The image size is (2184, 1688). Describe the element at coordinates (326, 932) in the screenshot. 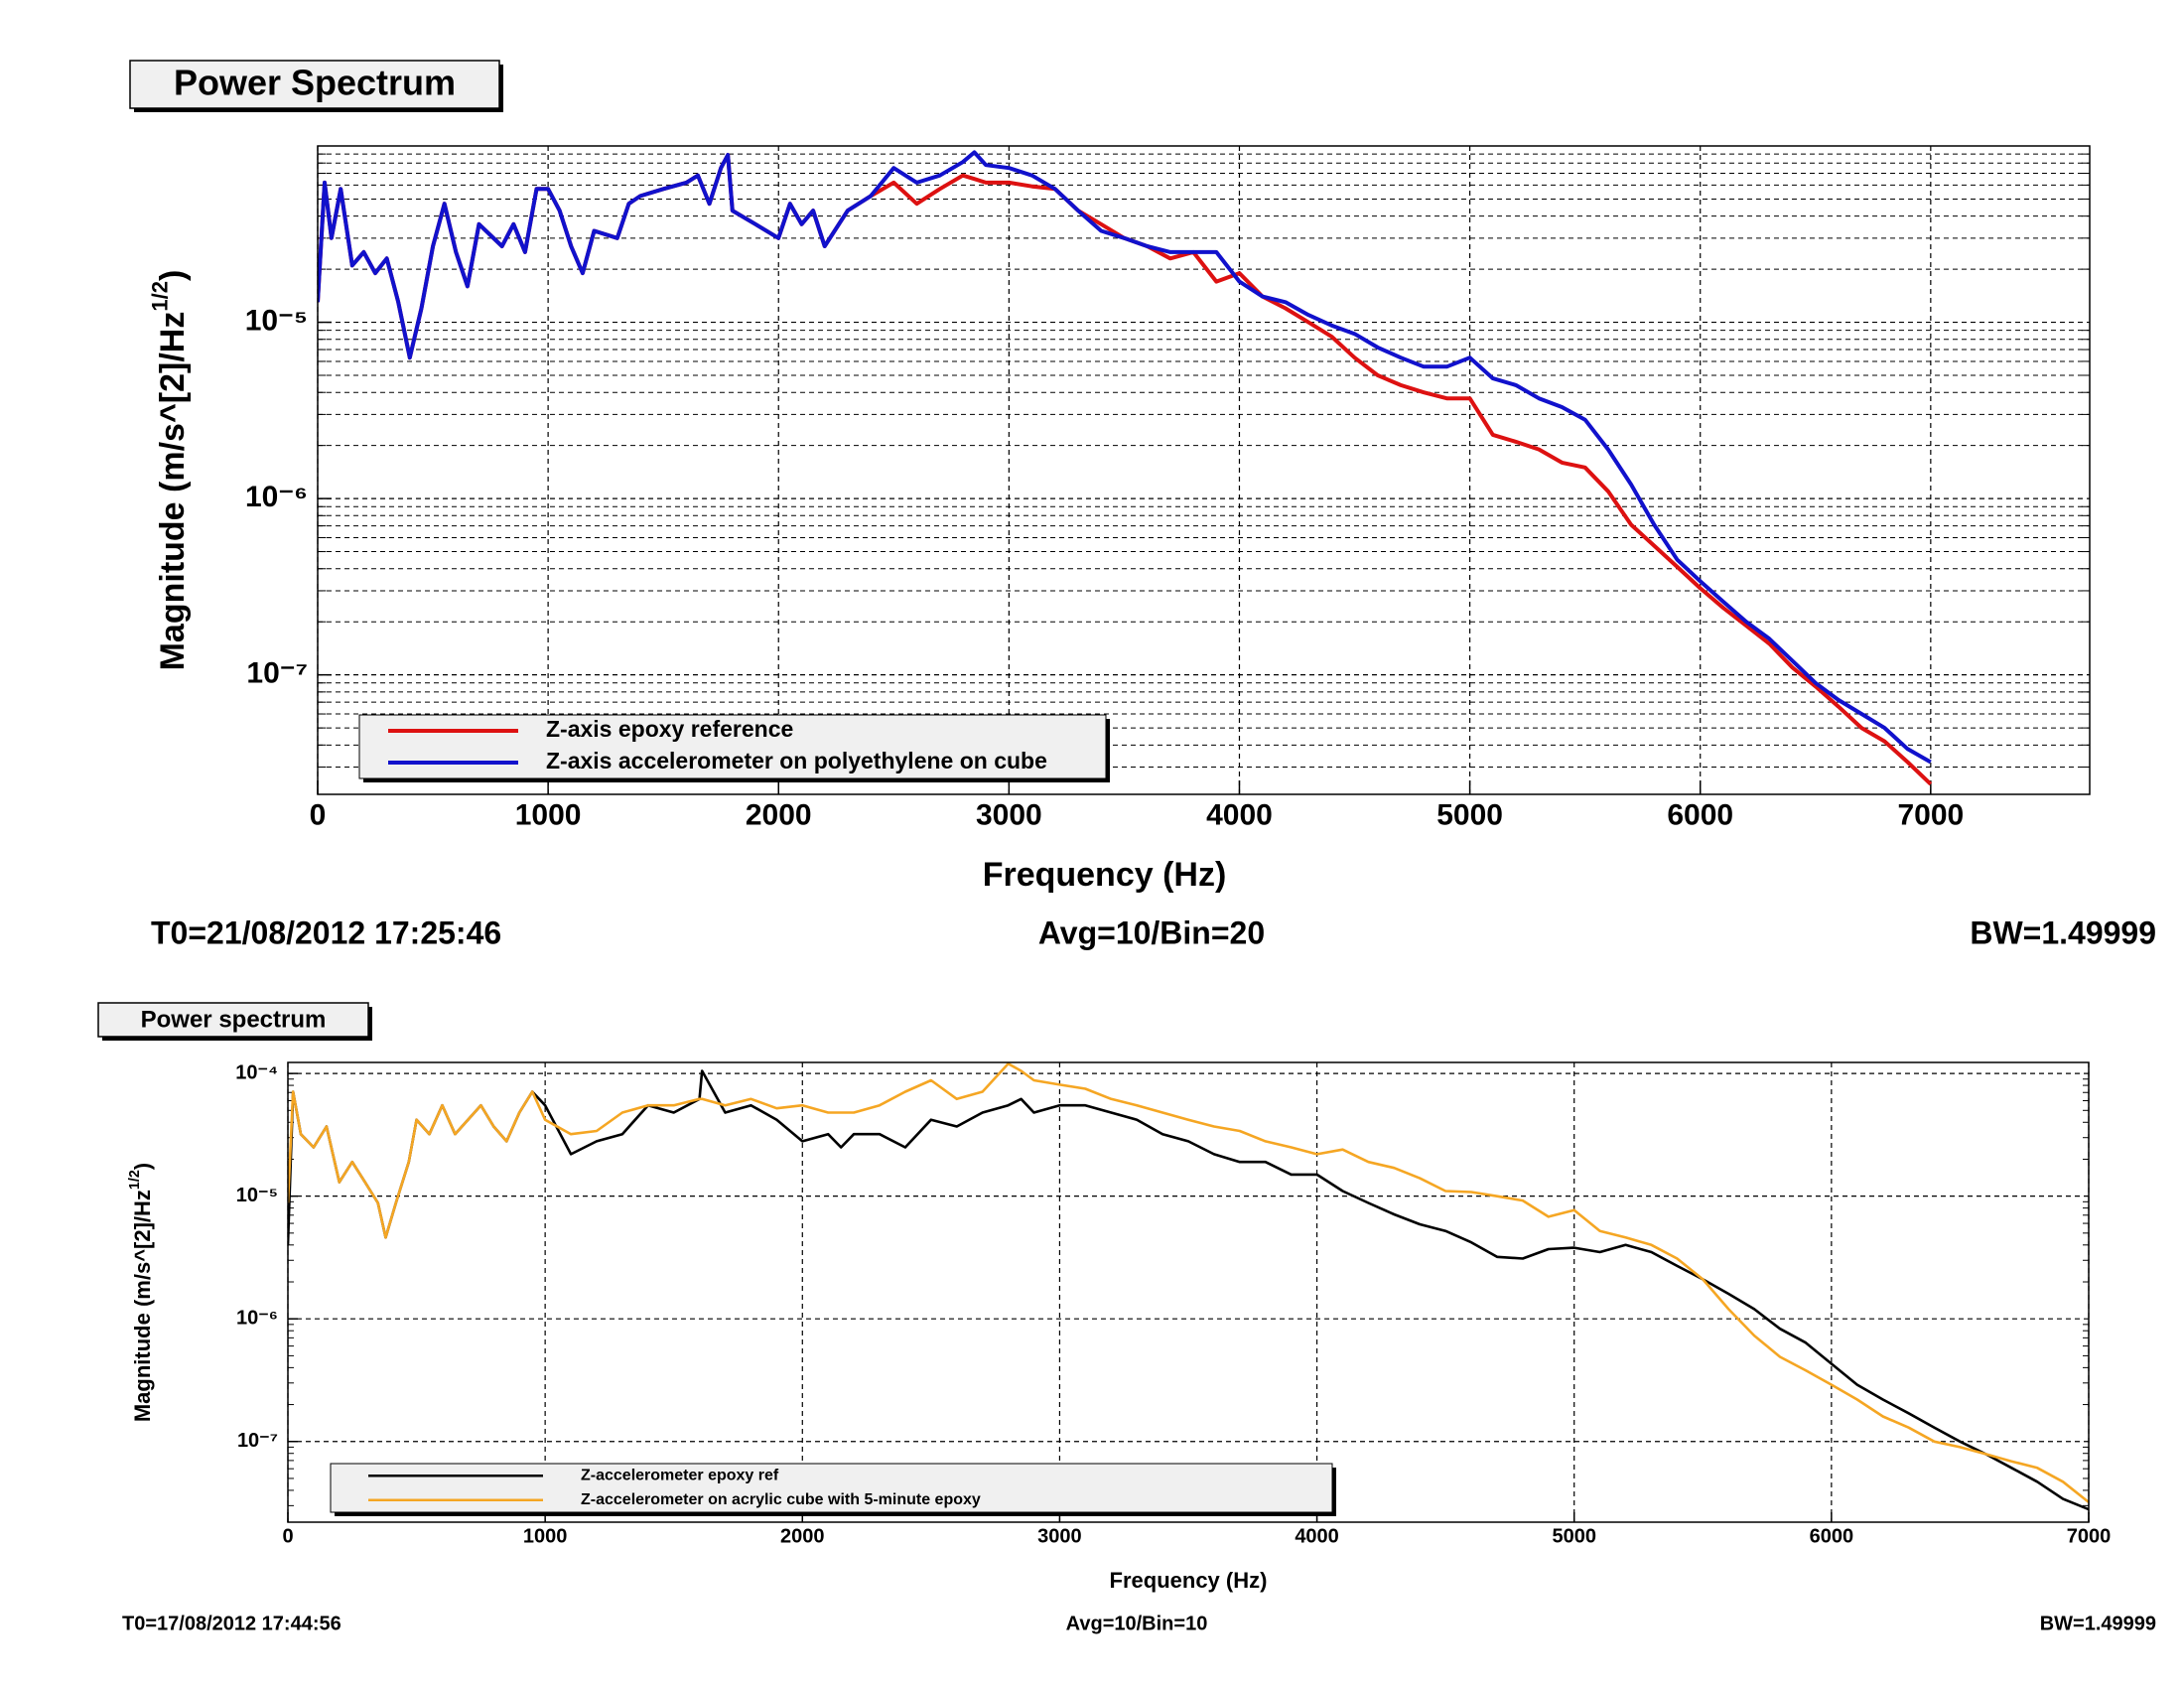

I see `annotation: T0=21/08/2012 17:25:46` at that location.